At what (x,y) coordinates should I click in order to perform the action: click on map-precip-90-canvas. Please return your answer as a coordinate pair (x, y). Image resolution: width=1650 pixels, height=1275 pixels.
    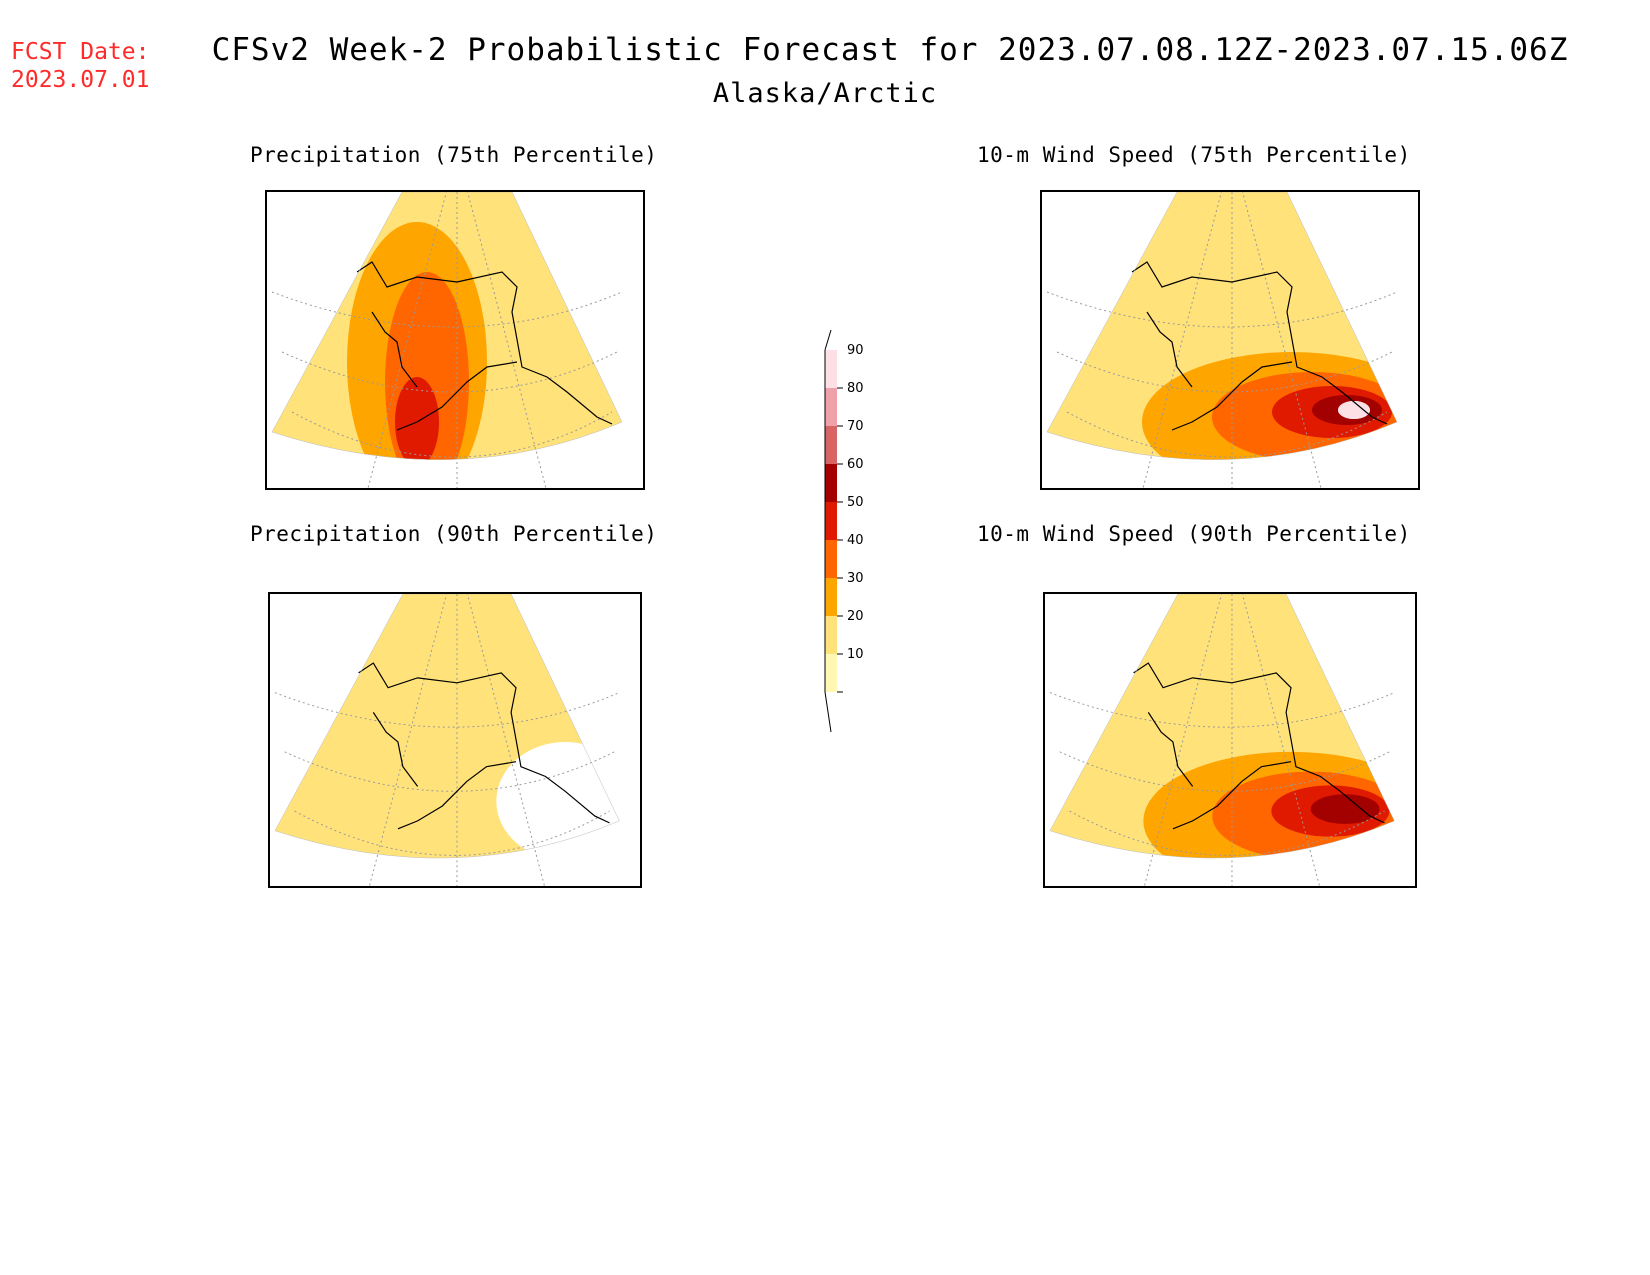
    Looking at the image, I should click on (447, 740).